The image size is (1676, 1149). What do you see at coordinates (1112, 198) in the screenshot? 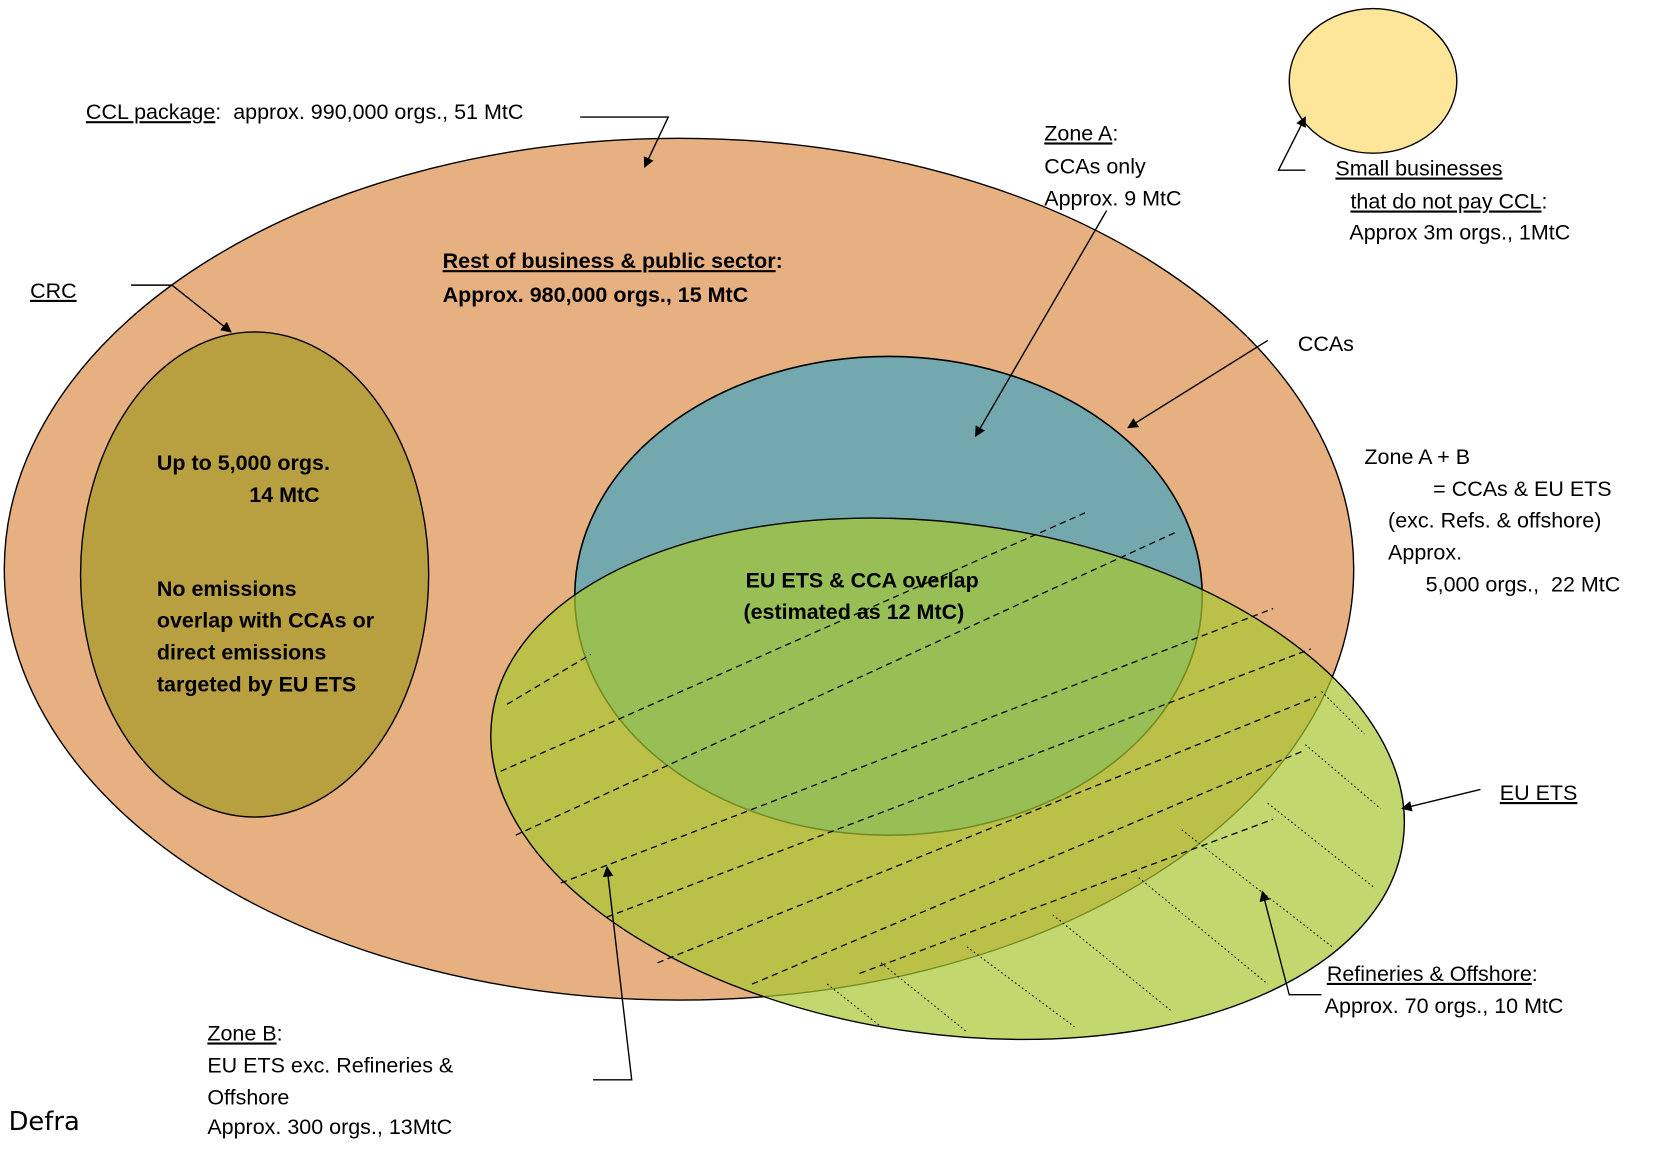
I see `zone-a-text: Approx. 9 MtC` at bounding box center [1112, 198].